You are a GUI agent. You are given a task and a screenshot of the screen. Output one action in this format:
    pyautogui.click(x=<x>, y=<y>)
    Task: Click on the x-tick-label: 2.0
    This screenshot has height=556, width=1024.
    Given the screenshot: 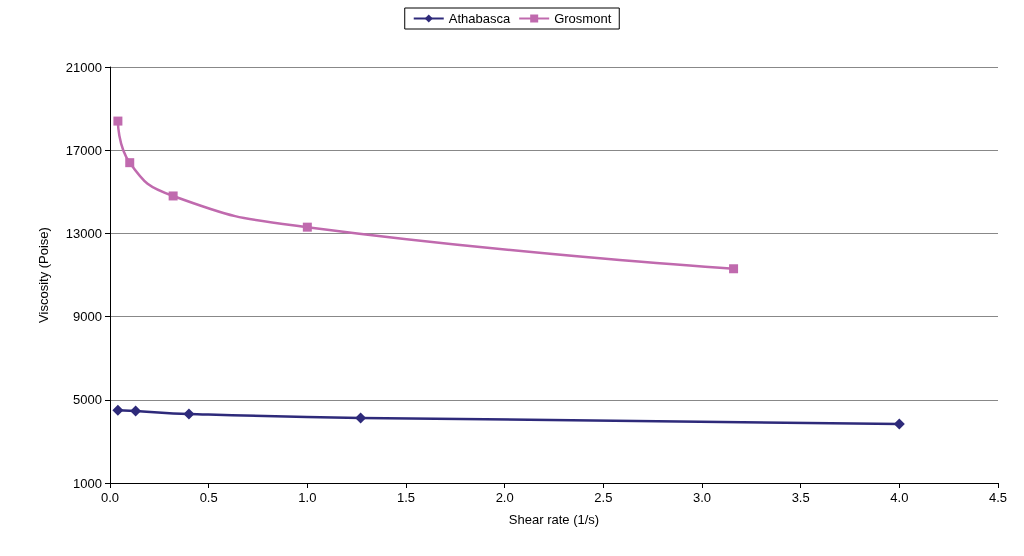 What is the action you would take?
    pyautogui.click(x=504, y=497)
    